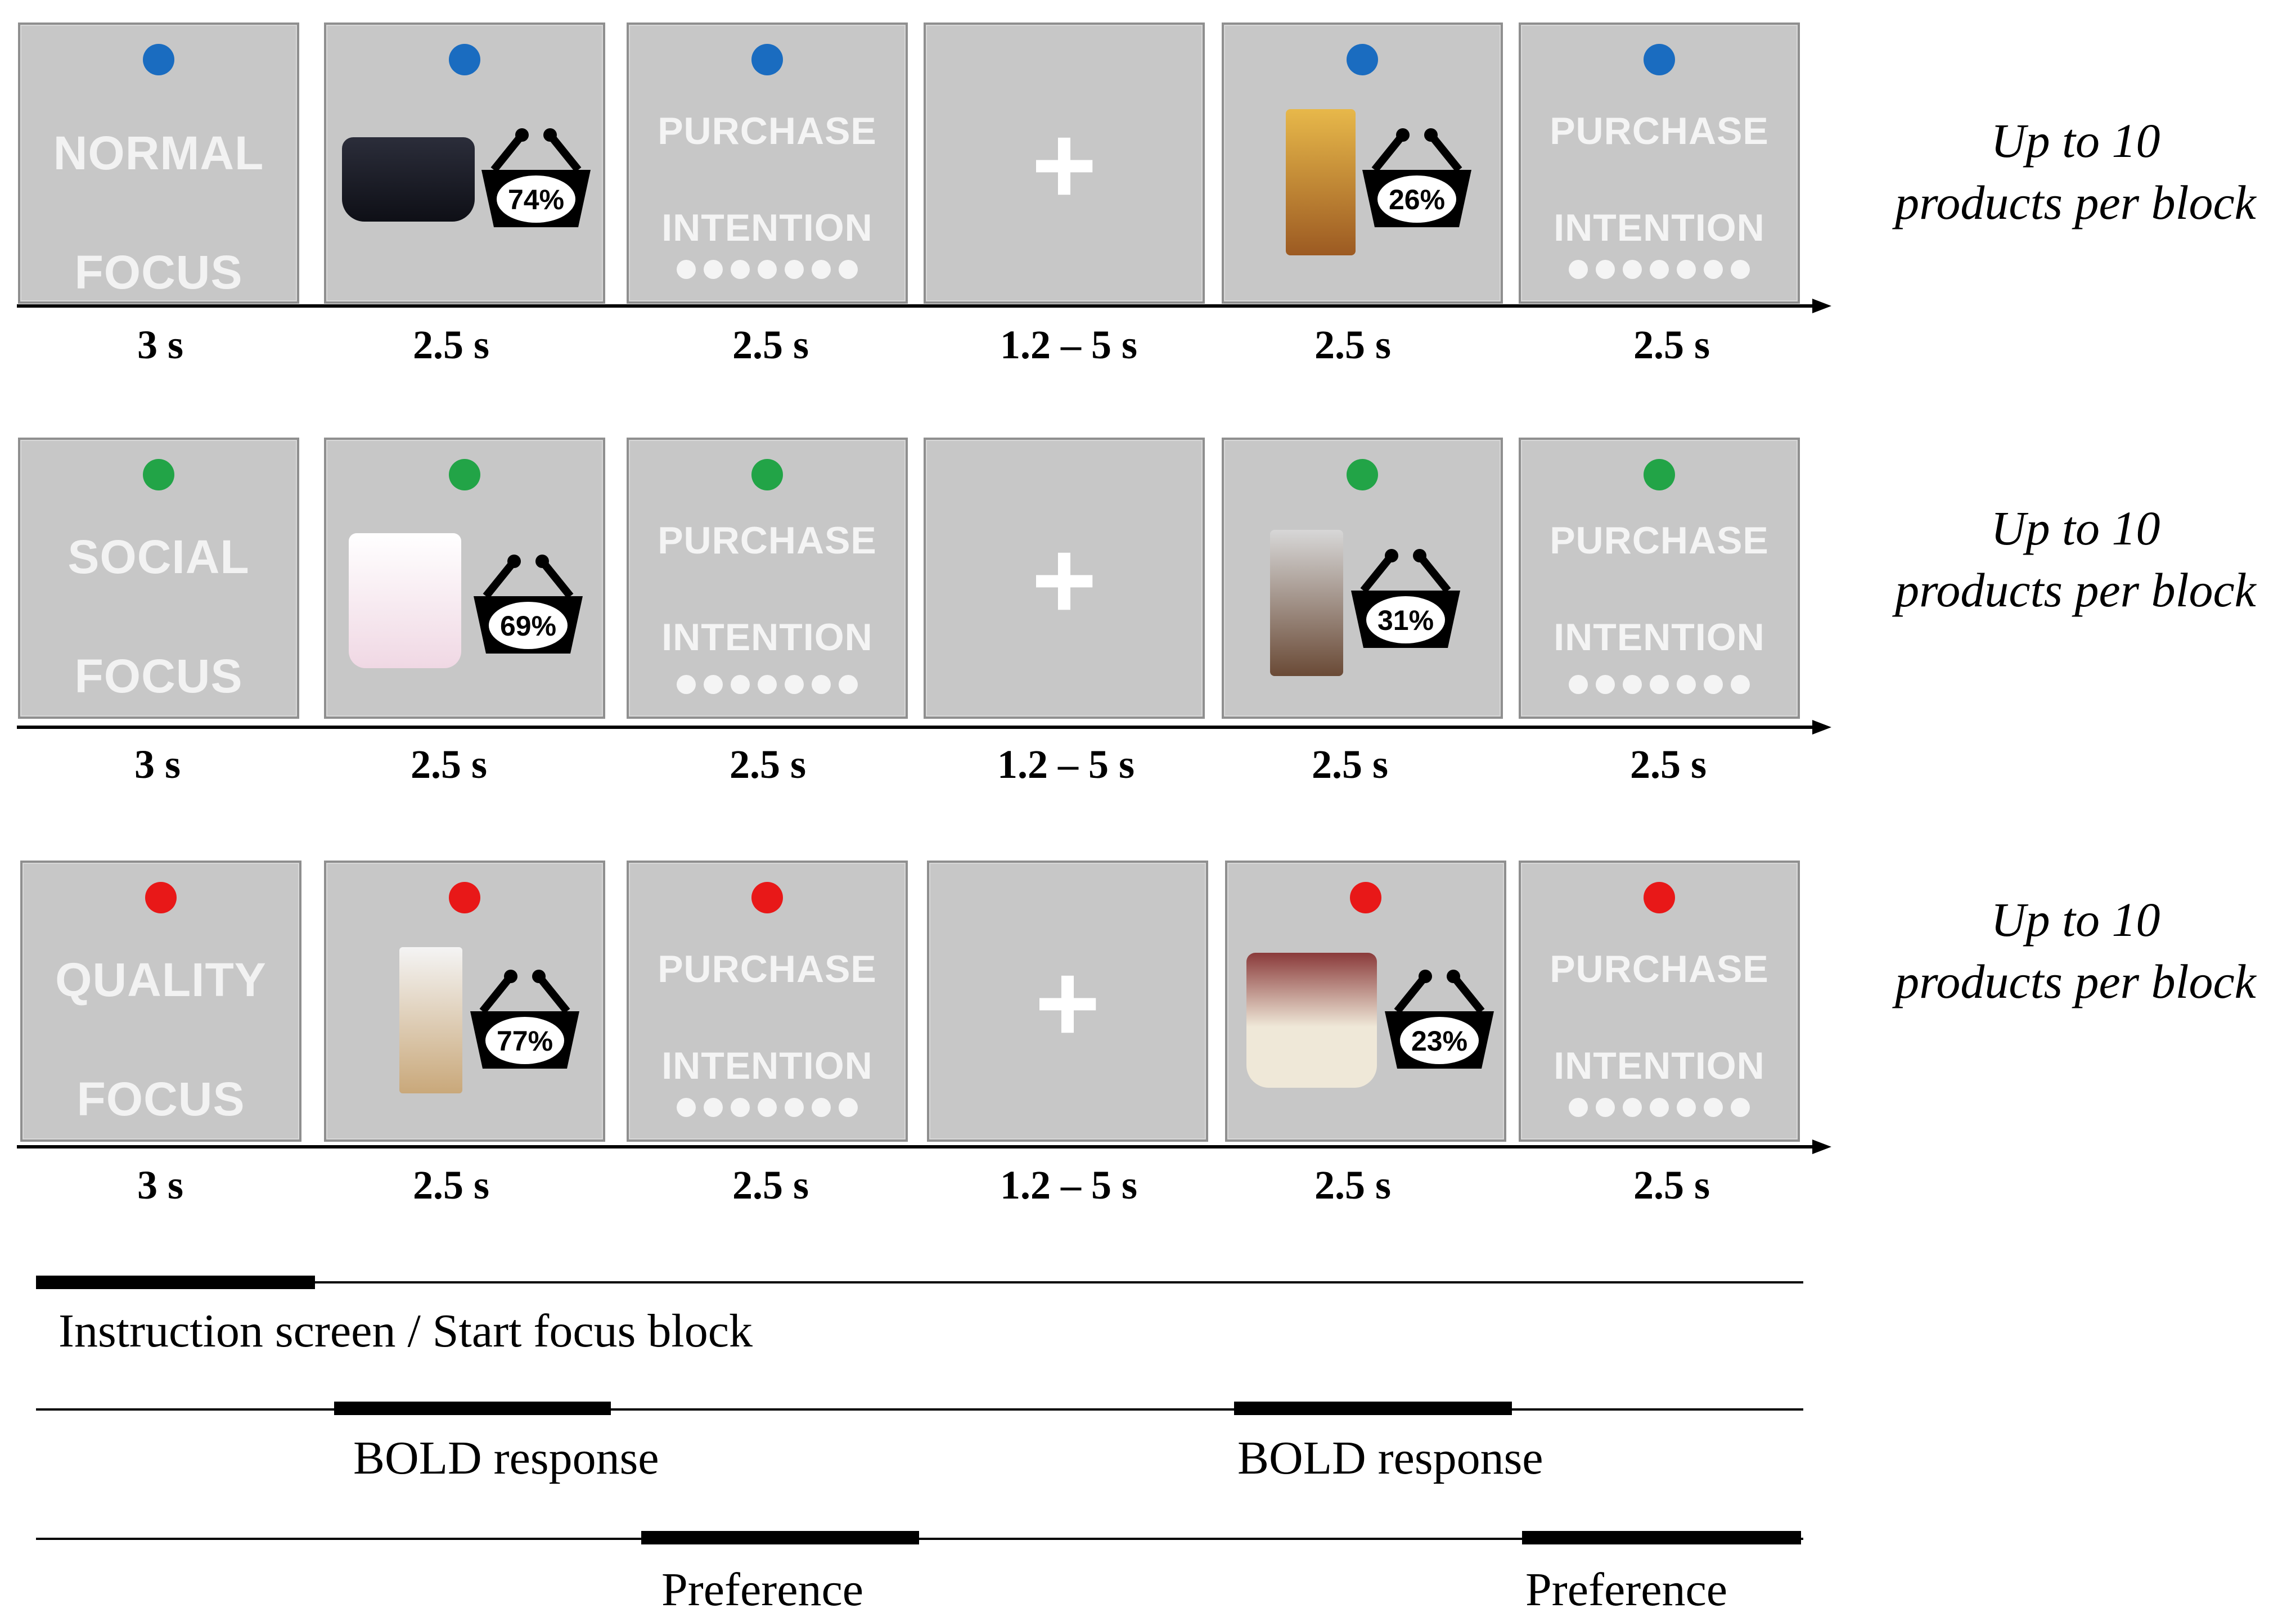 The image size is (2296, 1617). Describe the element at coordinates (506, 1458) in the screenshot. I see `bold-response-label-1: BOLD response` at that location.